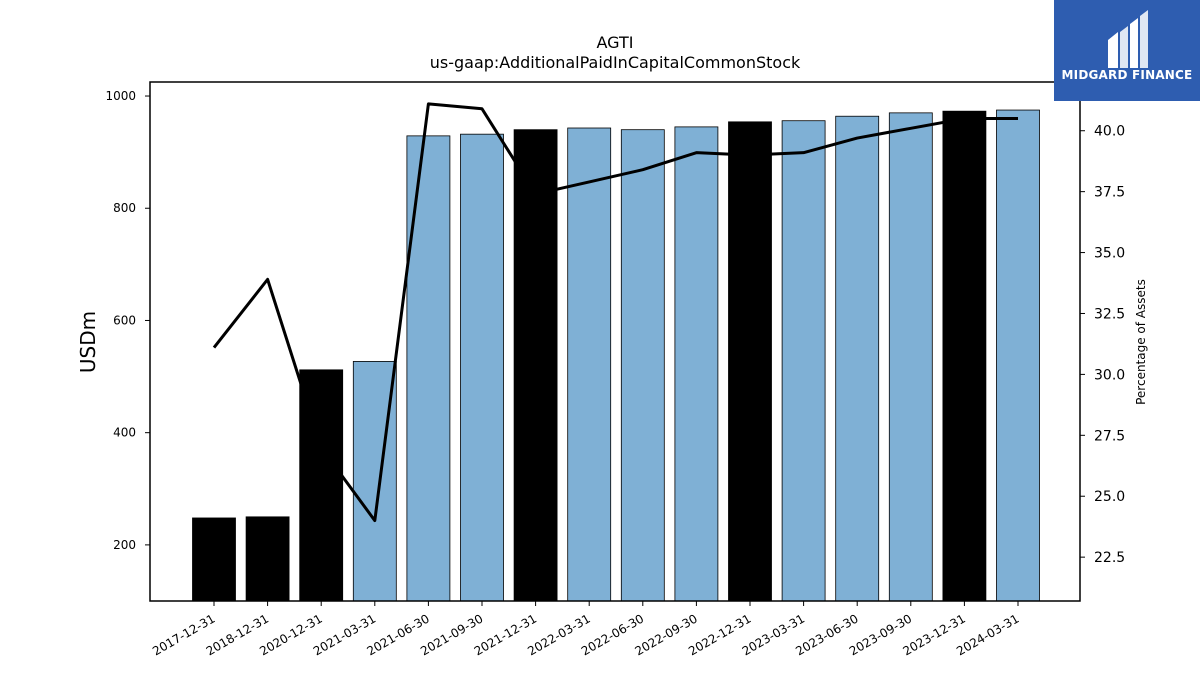 The width and height of the screenshot is (1200, 675). I want to click on y-axis-label: USDm, so click(88, 342).